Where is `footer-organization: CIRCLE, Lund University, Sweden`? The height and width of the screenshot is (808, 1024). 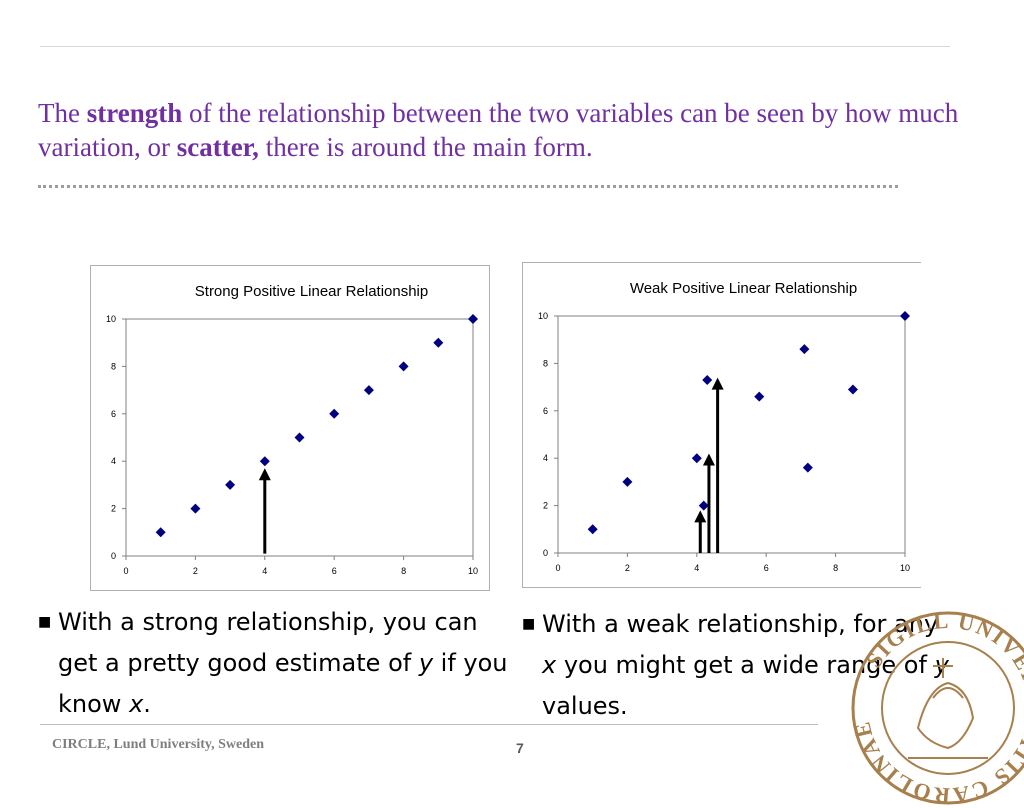 footer-organization: CIRCLE, Lund University, Sweden is located at coordinates (158, 744).